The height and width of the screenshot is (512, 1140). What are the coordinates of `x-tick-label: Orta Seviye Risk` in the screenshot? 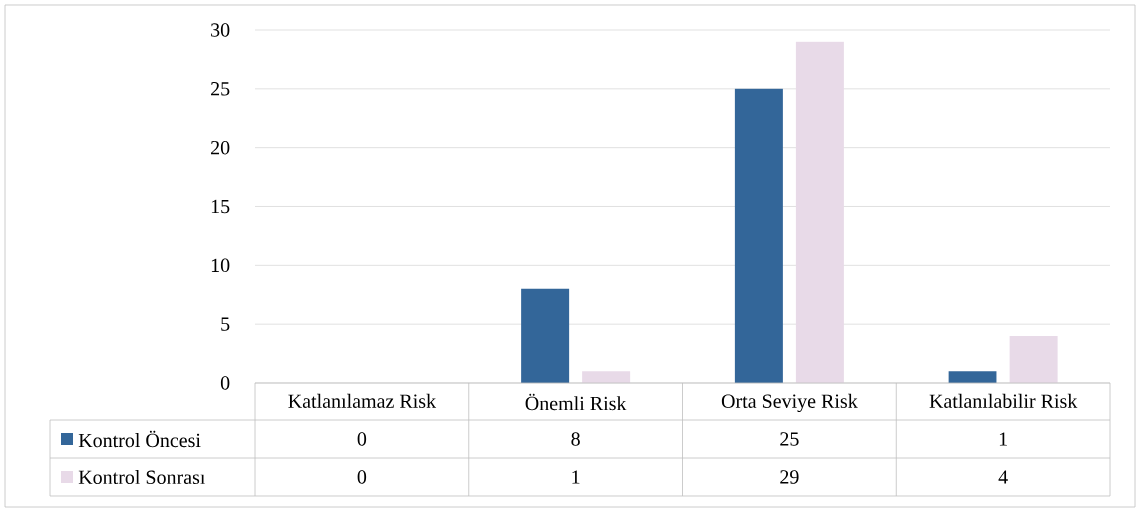 It's located at (789, 403).